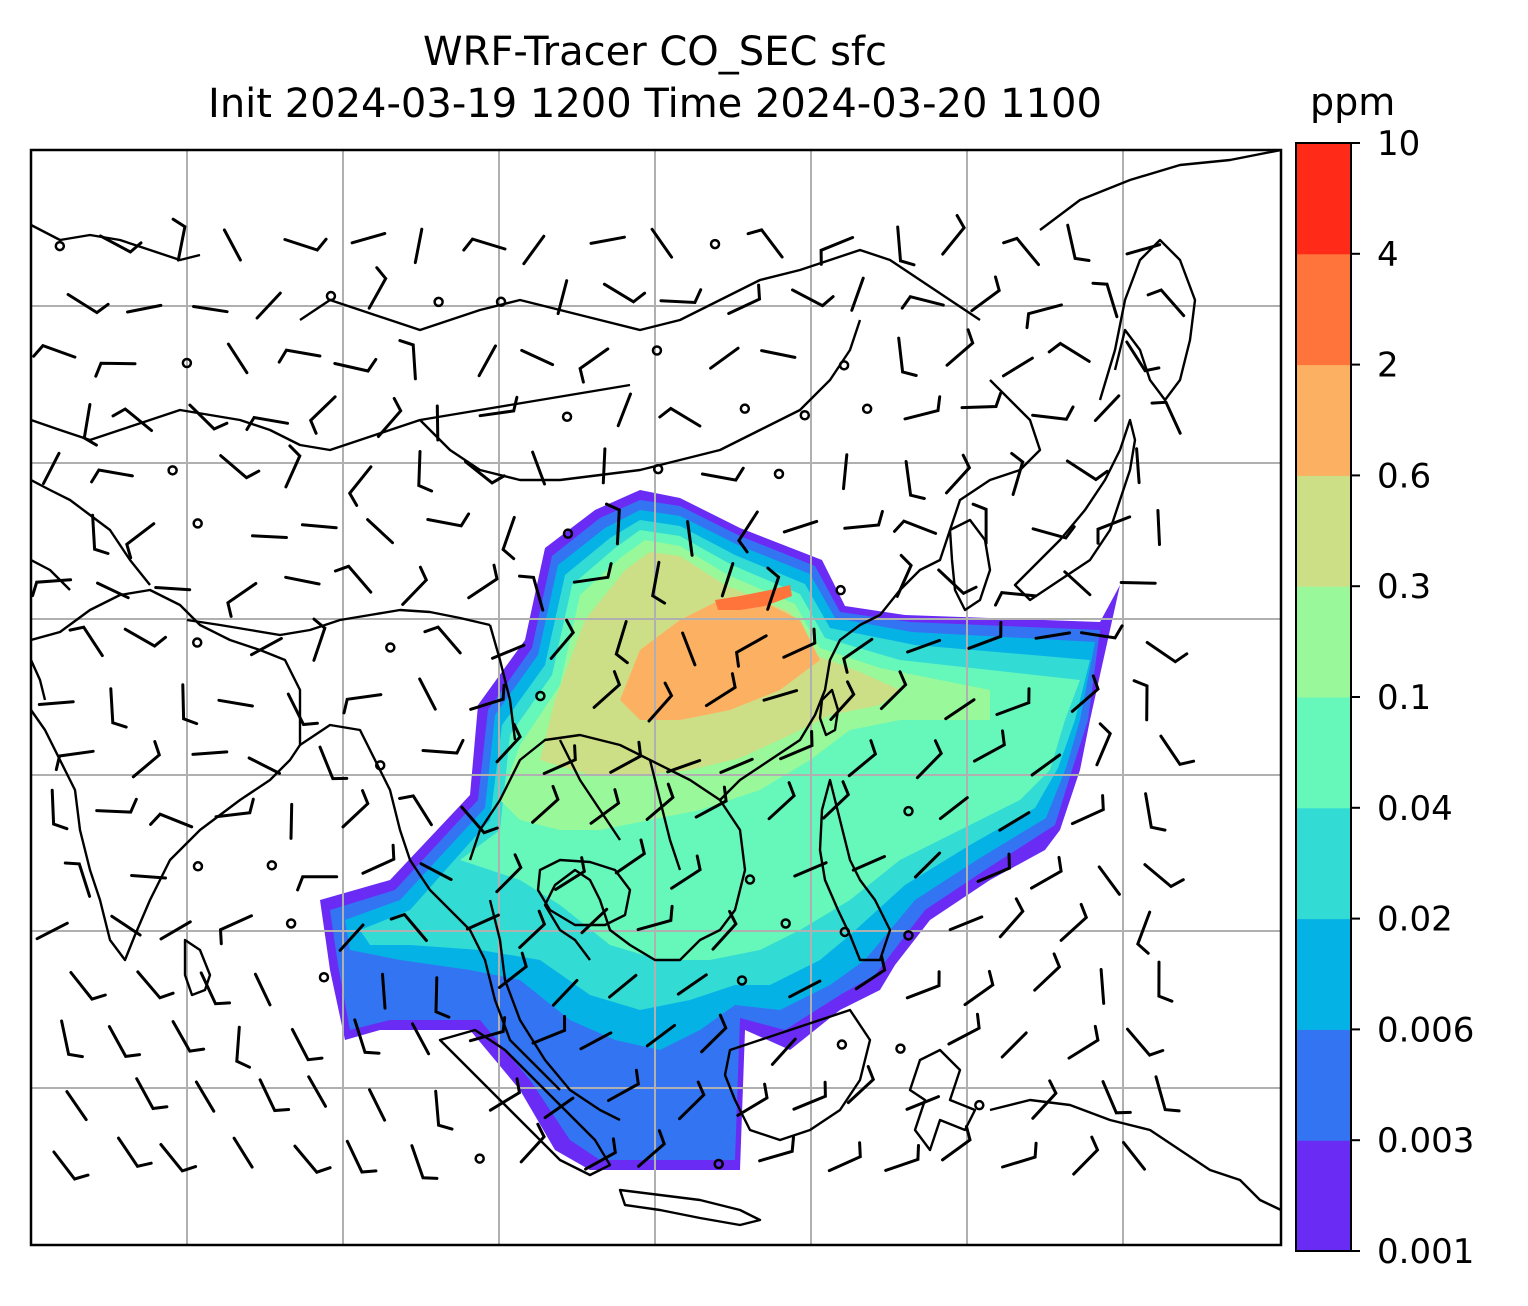  I want to click on colorbar-tick-label: 4, so click(1388, 255).